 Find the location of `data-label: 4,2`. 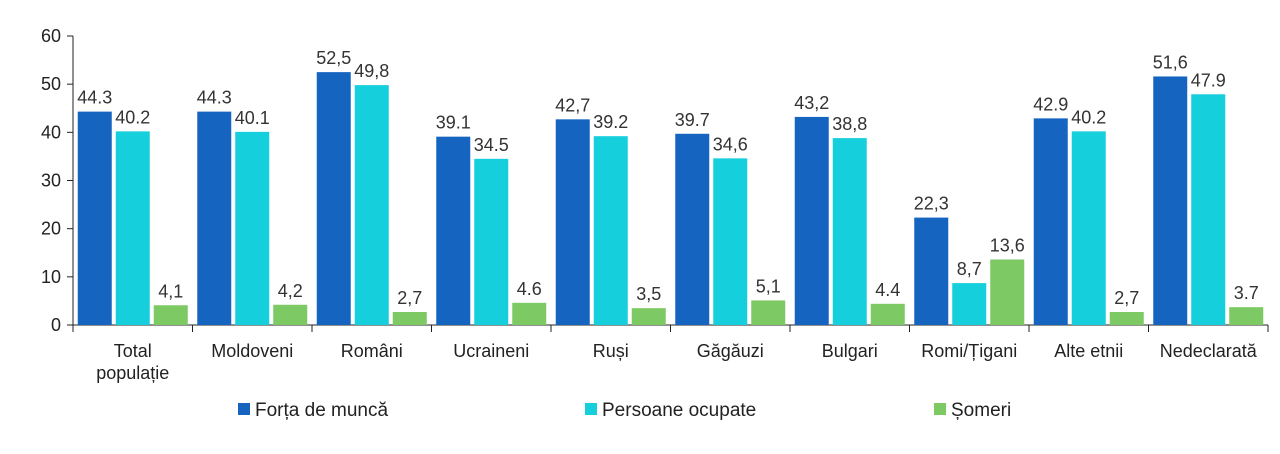

data-label: 4,2 is located at coordinates (290, 291).